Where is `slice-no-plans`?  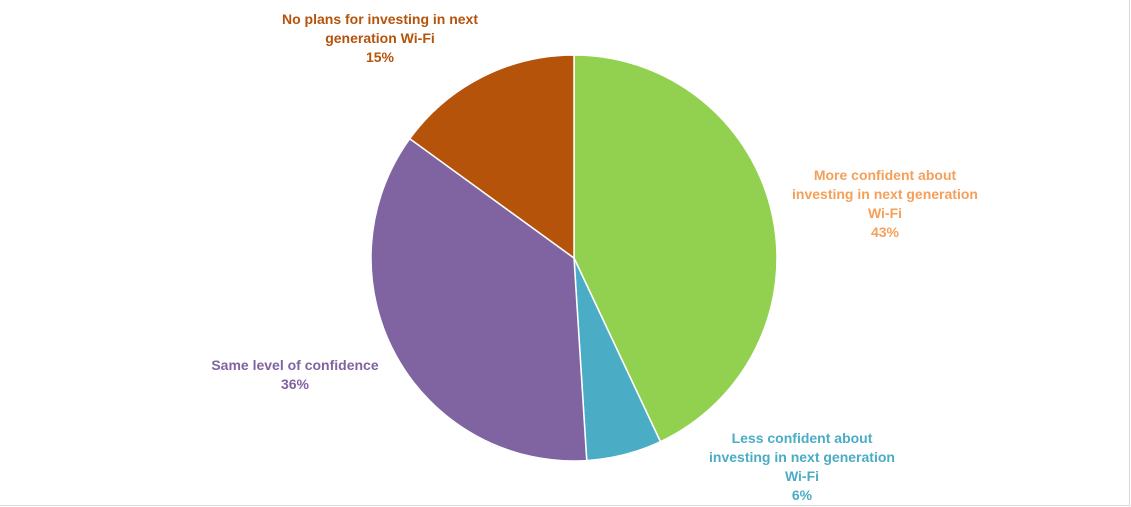
slice-no-plans is located at coordinates (491, 157).